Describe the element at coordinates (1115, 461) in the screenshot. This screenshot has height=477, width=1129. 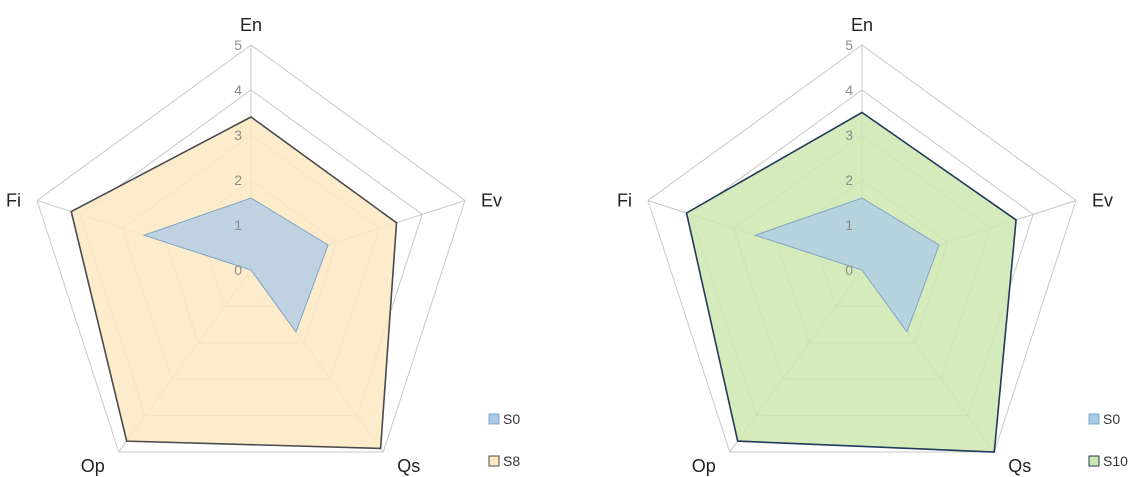
I see `legend-label-s10: S10` at that location.